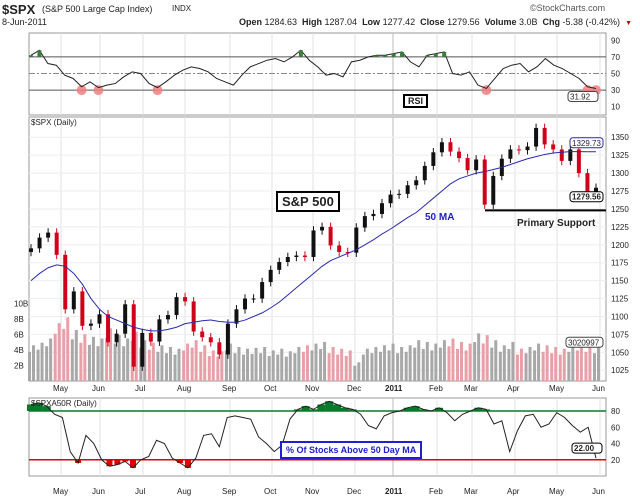 The width and height of the screenshot is (640, 502). Describe the element at coordinates (587, 448) in the screenshot. I see `breadth-last-value-box` at that location.